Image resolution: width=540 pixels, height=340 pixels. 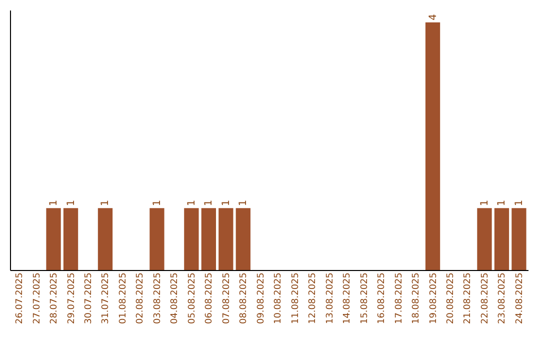 I want to click on x-tick-label: 03.08.2025, so click(x=157, y=298).